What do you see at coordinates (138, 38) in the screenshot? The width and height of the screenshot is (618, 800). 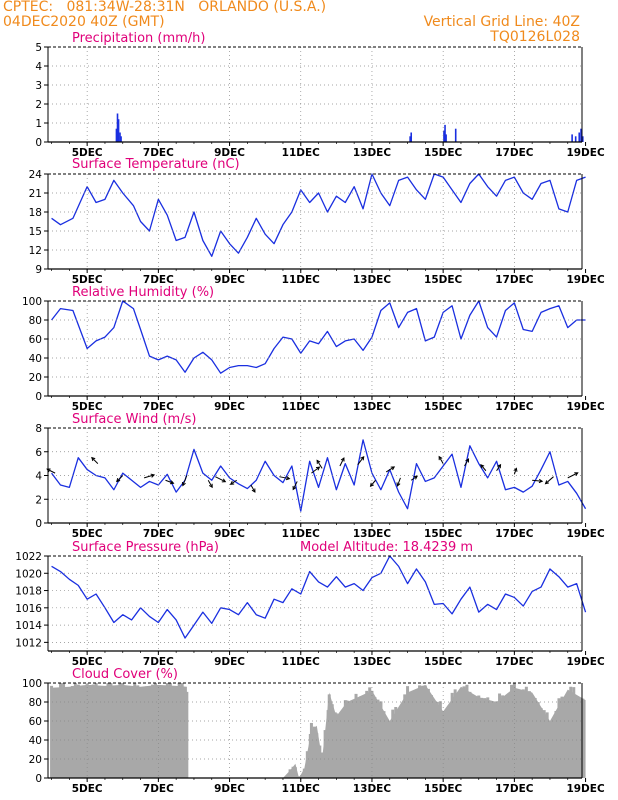 I see `panel-title-1: Precipitation (mm/h)` at bounding box center [138, 38].